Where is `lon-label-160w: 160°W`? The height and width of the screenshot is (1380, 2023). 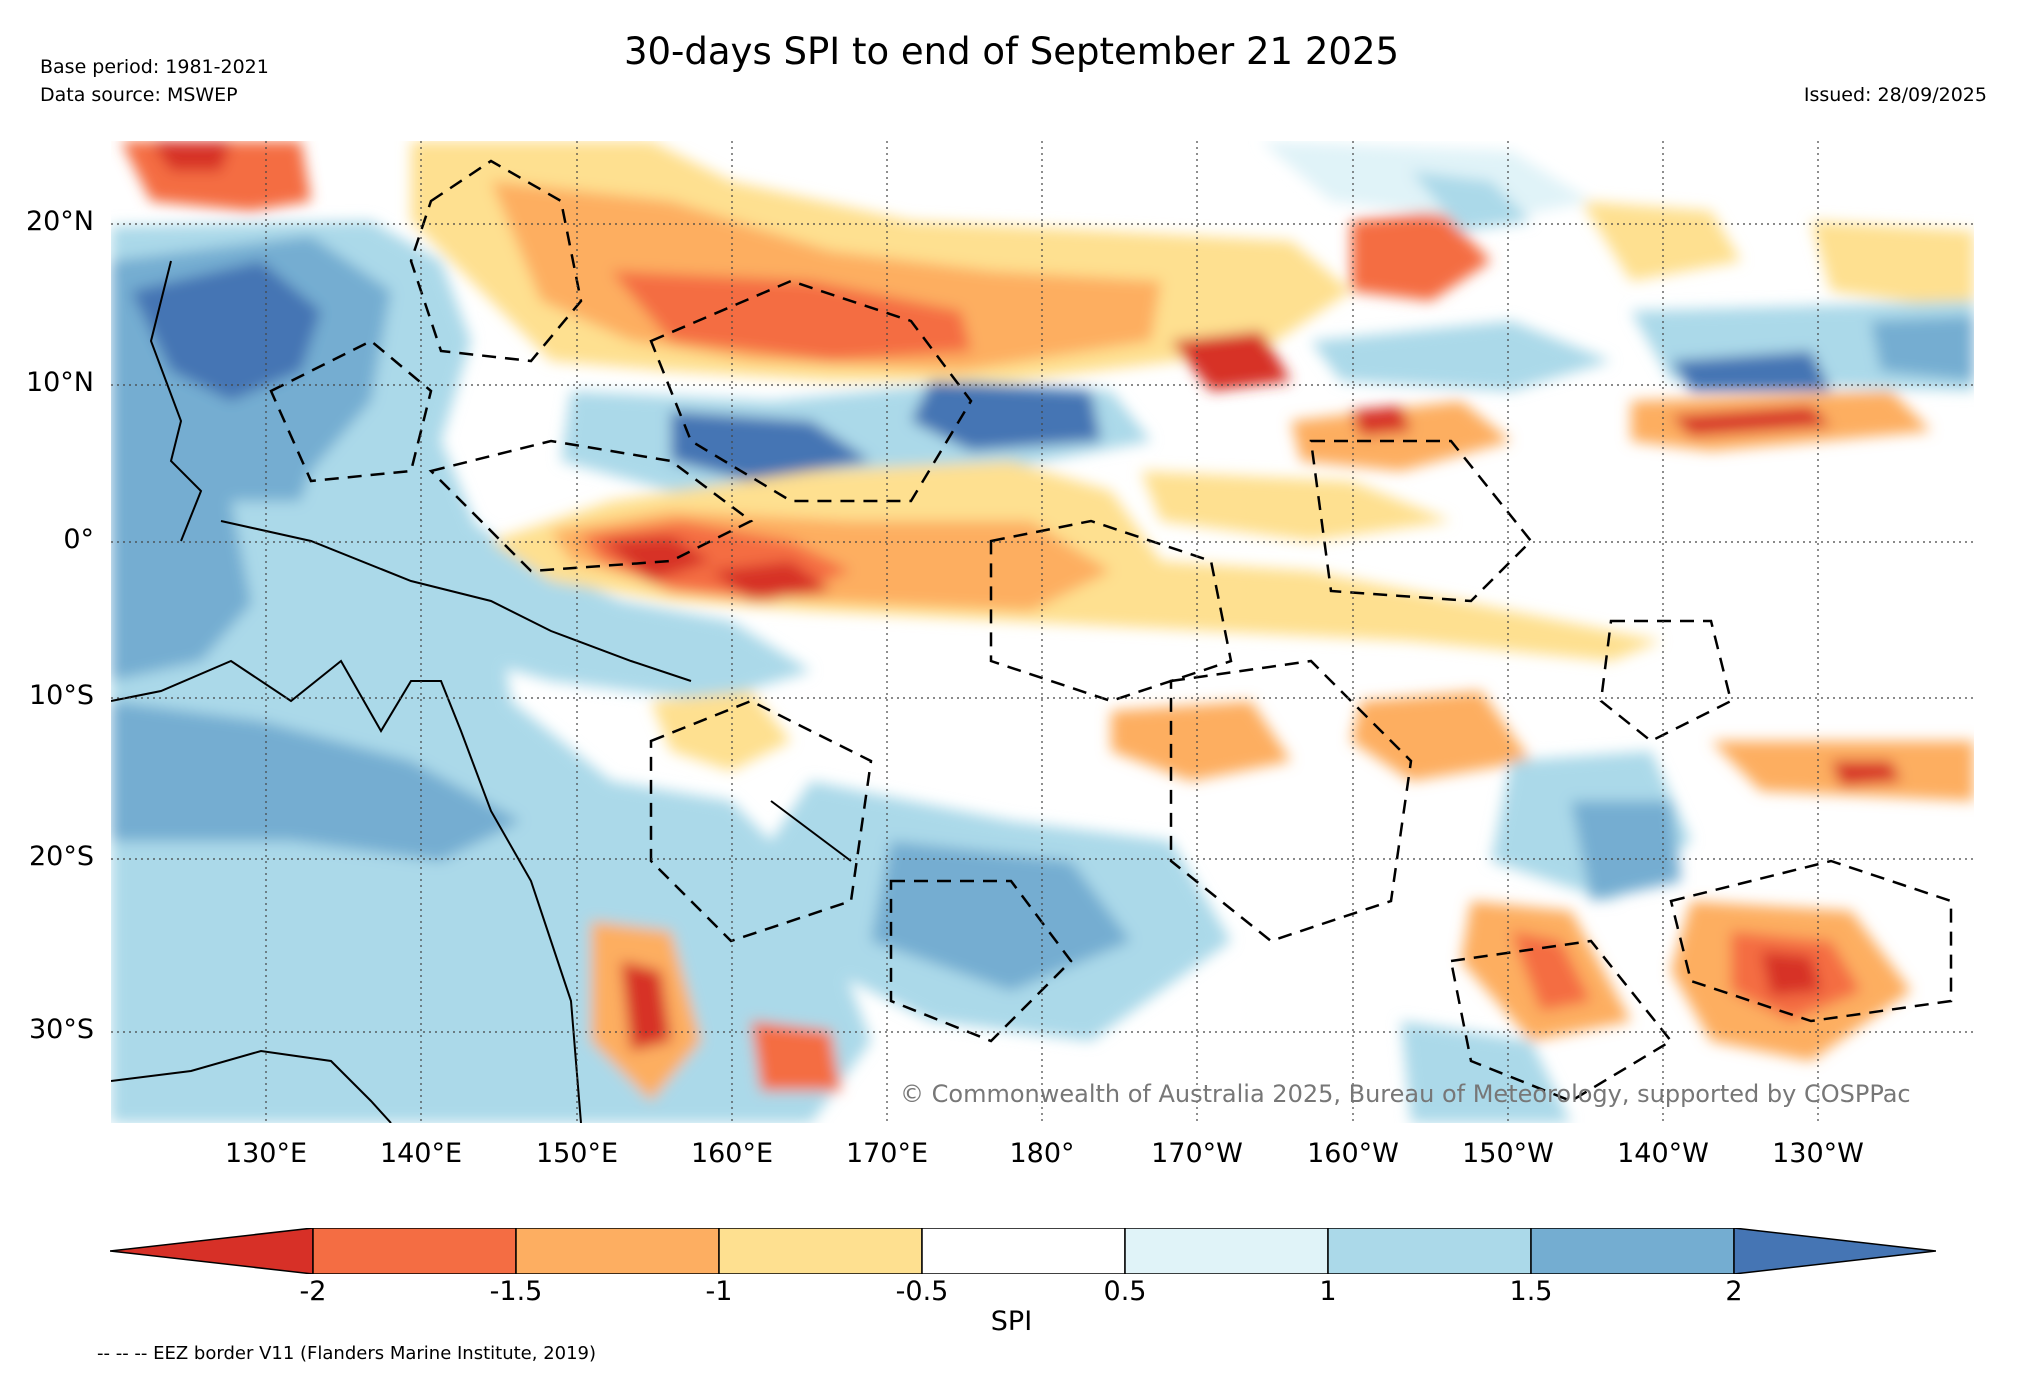
lon-label-160w: 160°W is located at coordinates (1353, 1153).